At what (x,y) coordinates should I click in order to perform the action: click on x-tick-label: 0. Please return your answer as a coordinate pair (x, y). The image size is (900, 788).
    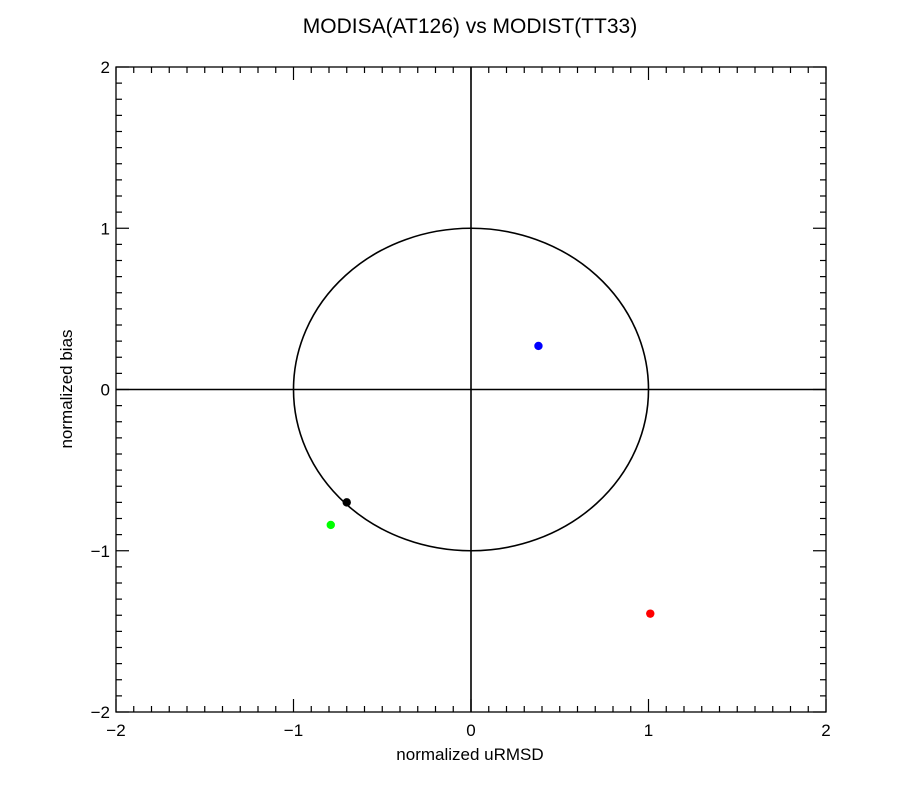
    Looking at the image, I should click on (470, 730).